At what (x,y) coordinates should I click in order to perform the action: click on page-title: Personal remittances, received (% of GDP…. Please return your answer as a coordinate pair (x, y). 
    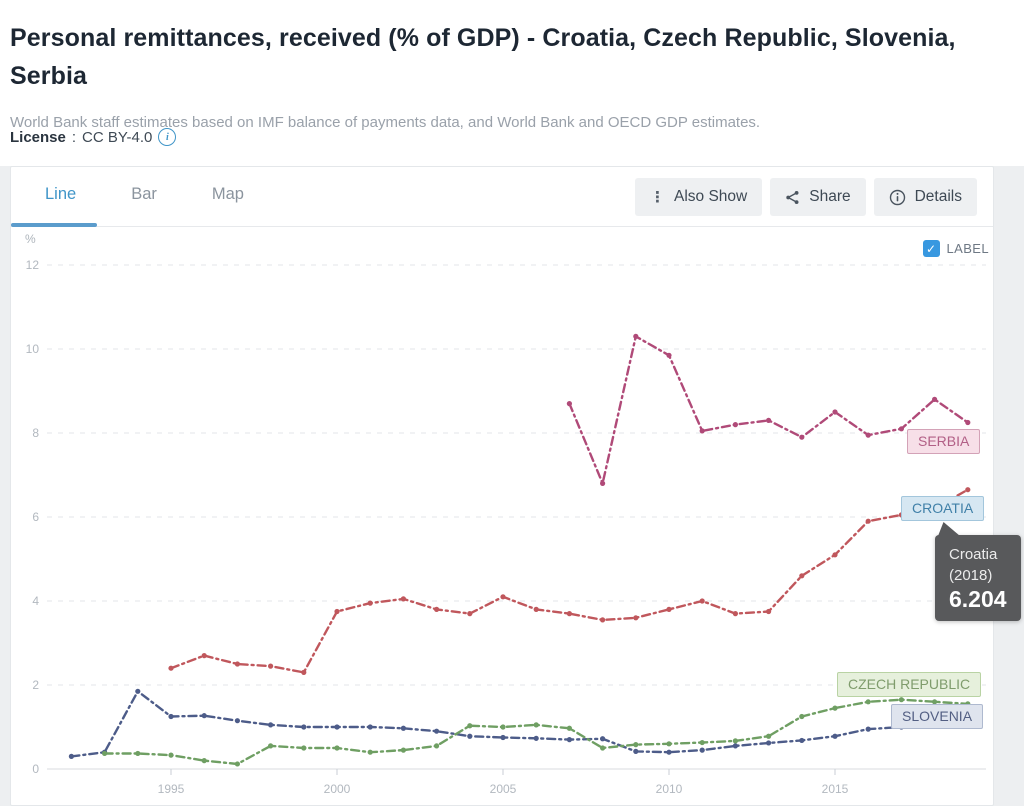
    Looking at the image, I should click on (483, 56).